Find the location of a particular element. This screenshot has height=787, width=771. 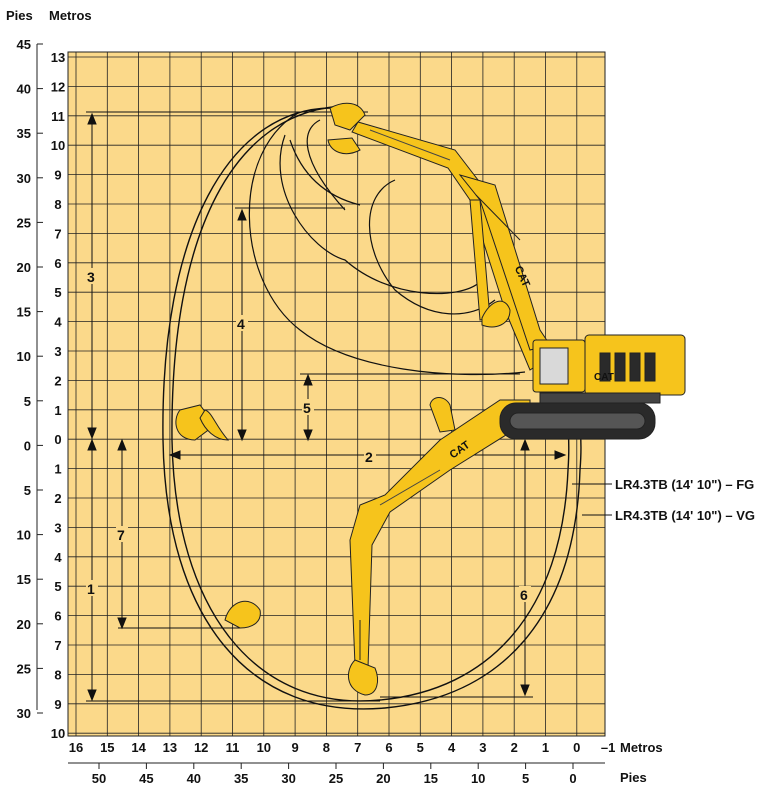

meters-bottom-tick-label: 16 is located at coordinates (76, 747).